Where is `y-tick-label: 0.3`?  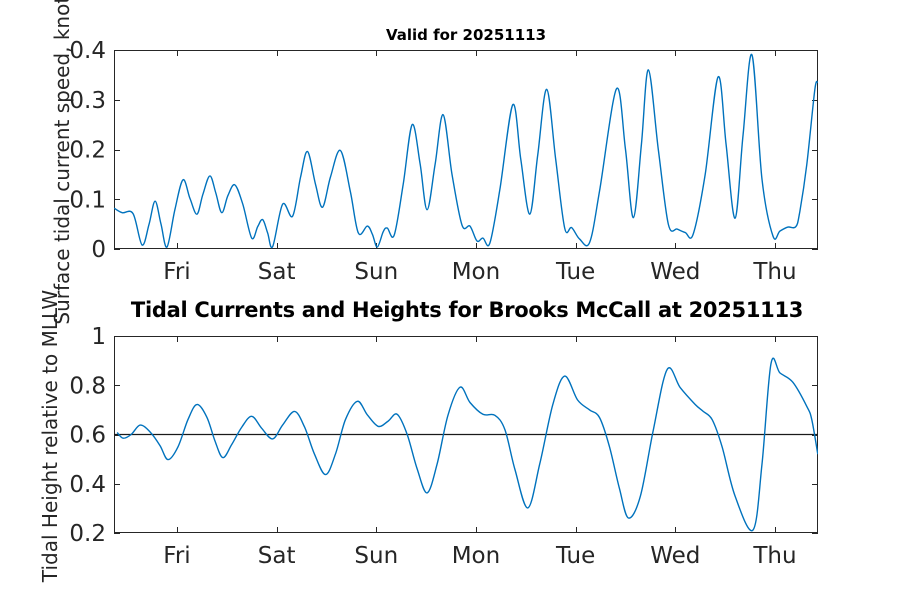 y-tick-label: 0.3 is located at coordinates (87, 101).